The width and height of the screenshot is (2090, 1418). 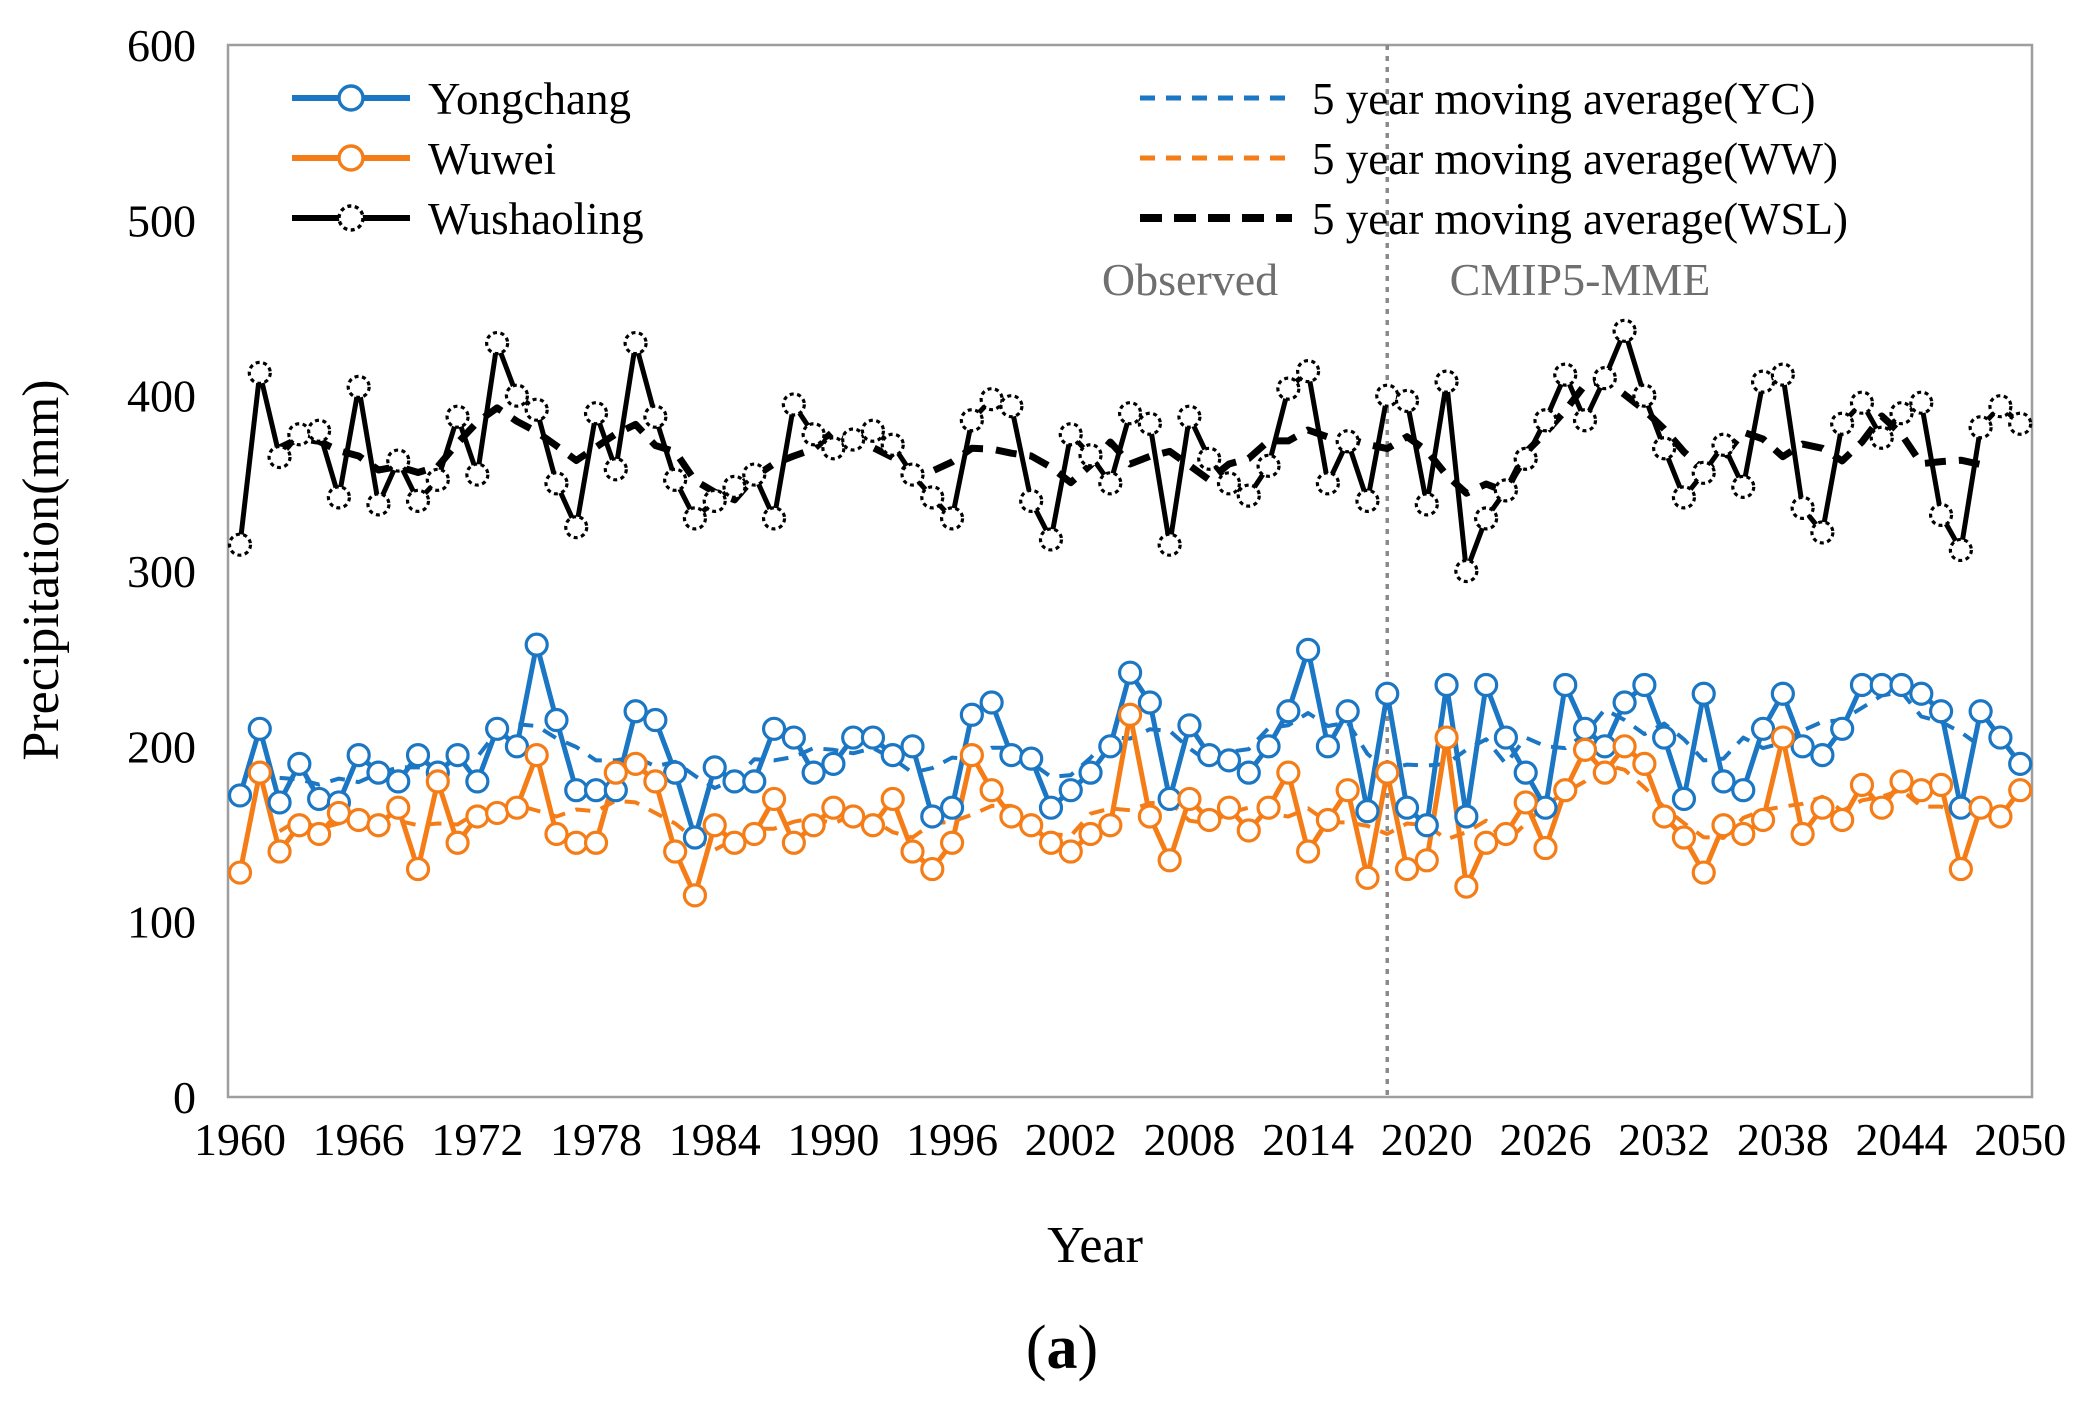 What do you see at coordinates (1575, 159) in the screenshot?
I see `legend-label-ma-ww: 5 year moving average(WW)` at bounding box center [1575, 159].